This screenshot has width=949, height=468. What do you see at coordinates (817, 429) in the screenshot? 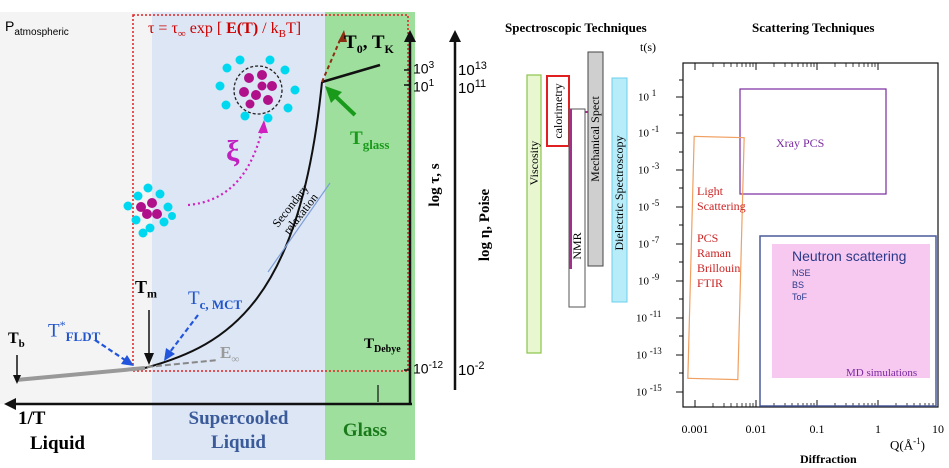
I see `x-tick-label: 0.1` at bounding box center [817, 429].